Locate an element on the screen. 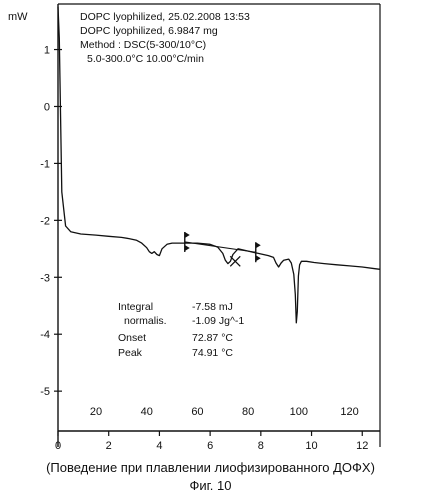 This screenshot has width=421, height=500. y-ticks: 1 0 -1 -2 -3 -4 -5 is located at coordinates (51, 222).